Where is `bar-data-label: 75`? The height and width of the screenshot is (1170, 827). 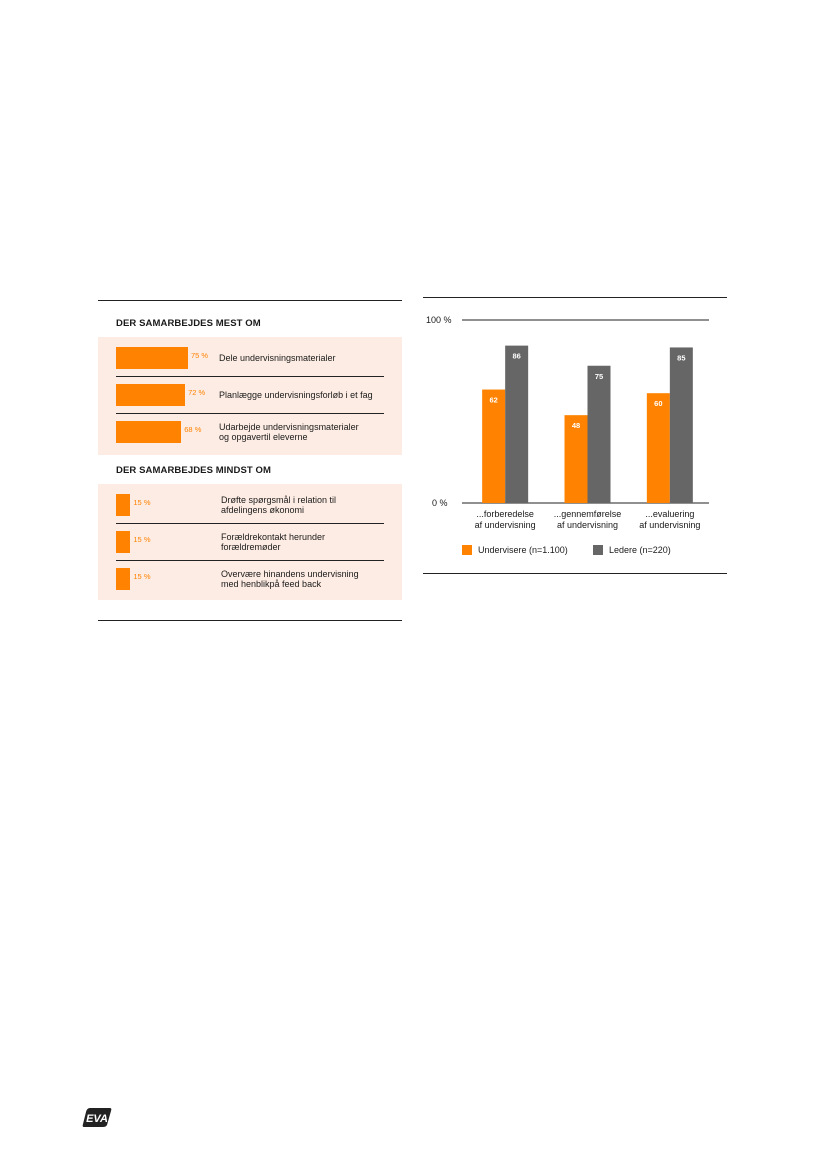
bar-data-label: 75 is located at coordinates (599, 376).